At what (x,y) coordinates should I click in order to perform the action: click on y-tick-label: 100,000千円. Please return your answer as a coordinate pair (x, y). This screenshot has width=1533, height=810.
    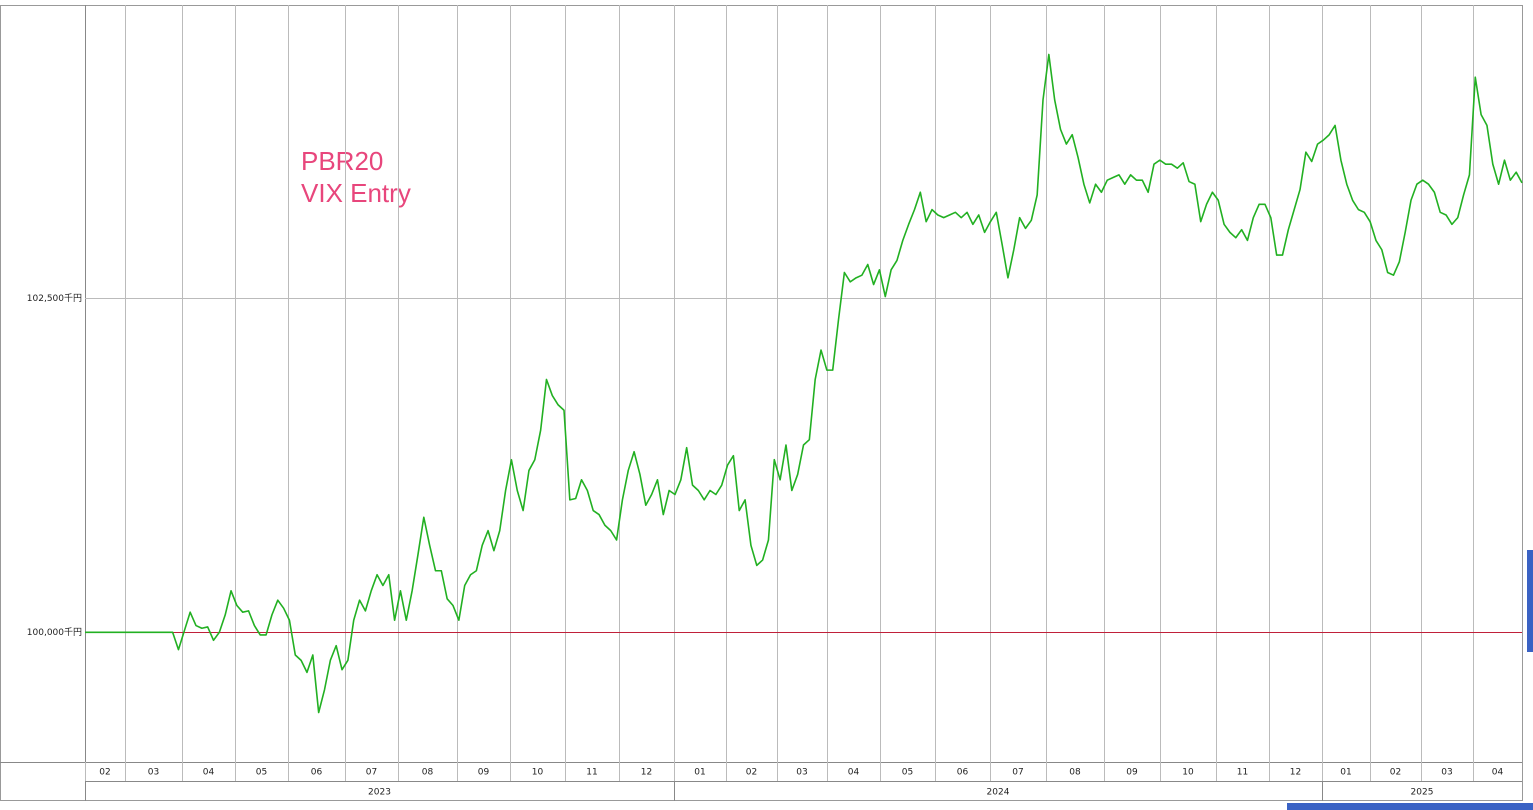
    Looking at the image, I should click on (54, 632).